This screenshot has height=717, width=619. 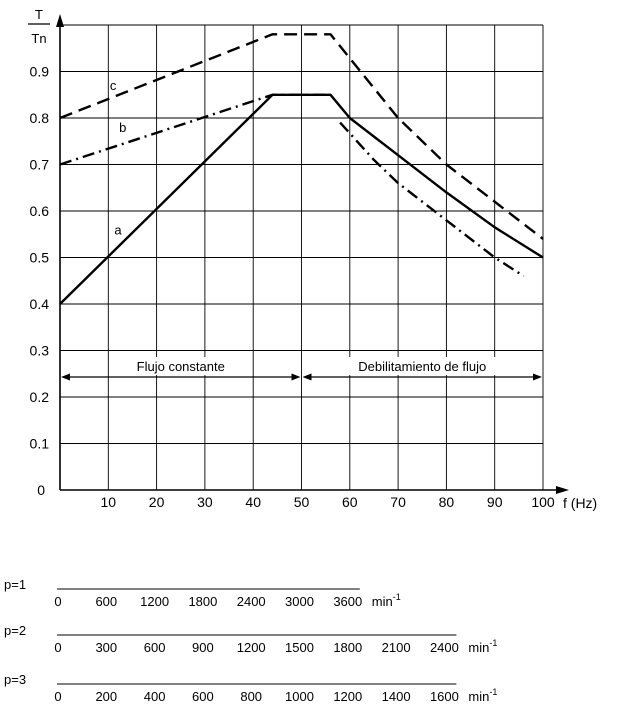 I want to click on y-tick-label: 0.4, so click(x=40, y=304).